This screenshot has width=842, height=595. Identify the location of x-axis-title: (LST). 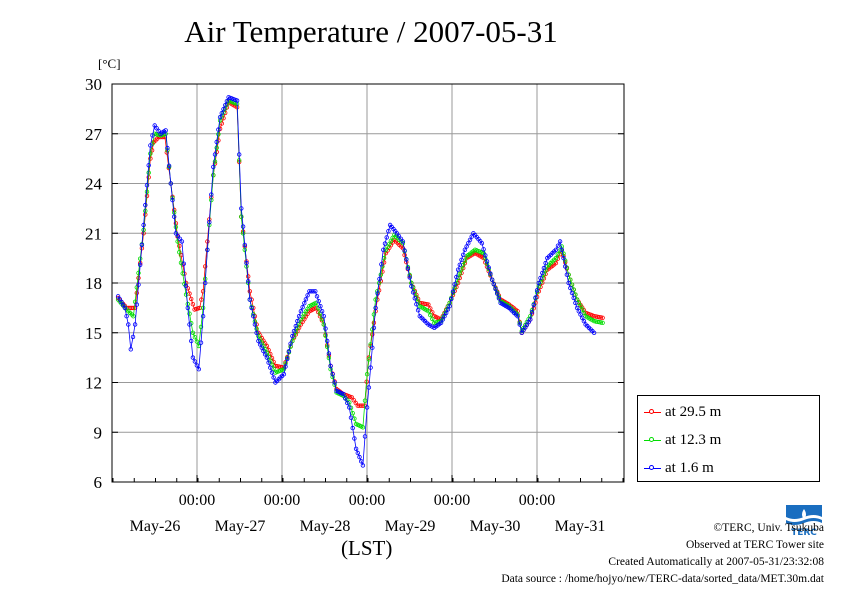
(367, 548).